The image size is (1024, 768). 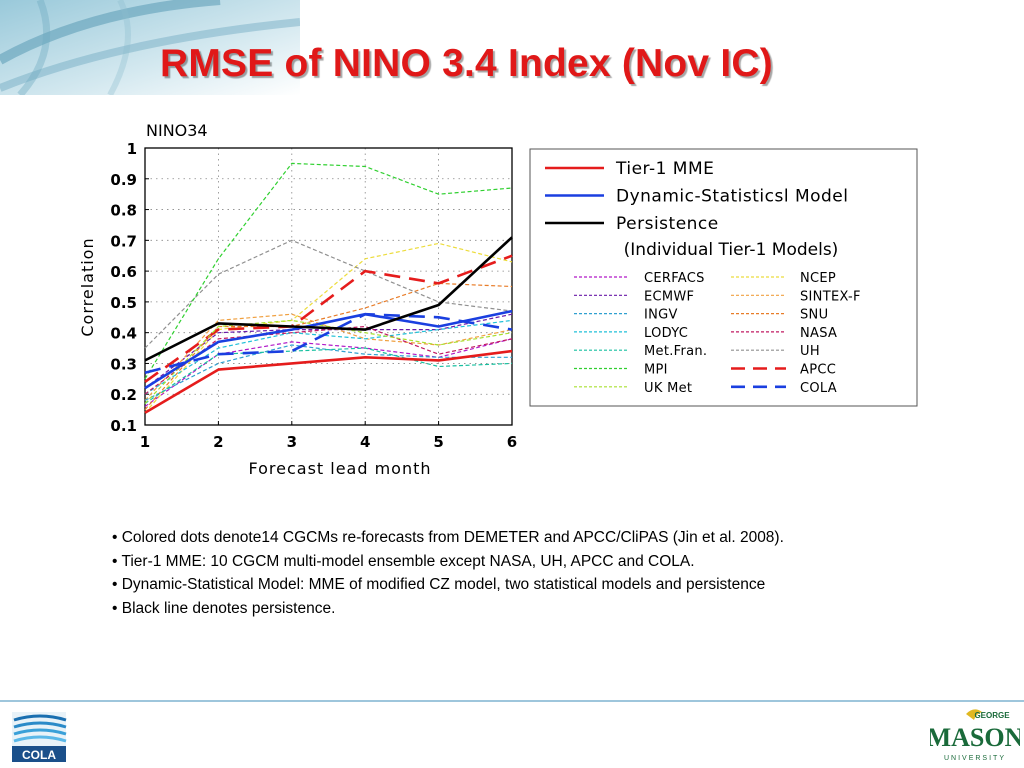 I want to click on series-line-dynamic-statisticsl-model, so click(x=328, y=349).